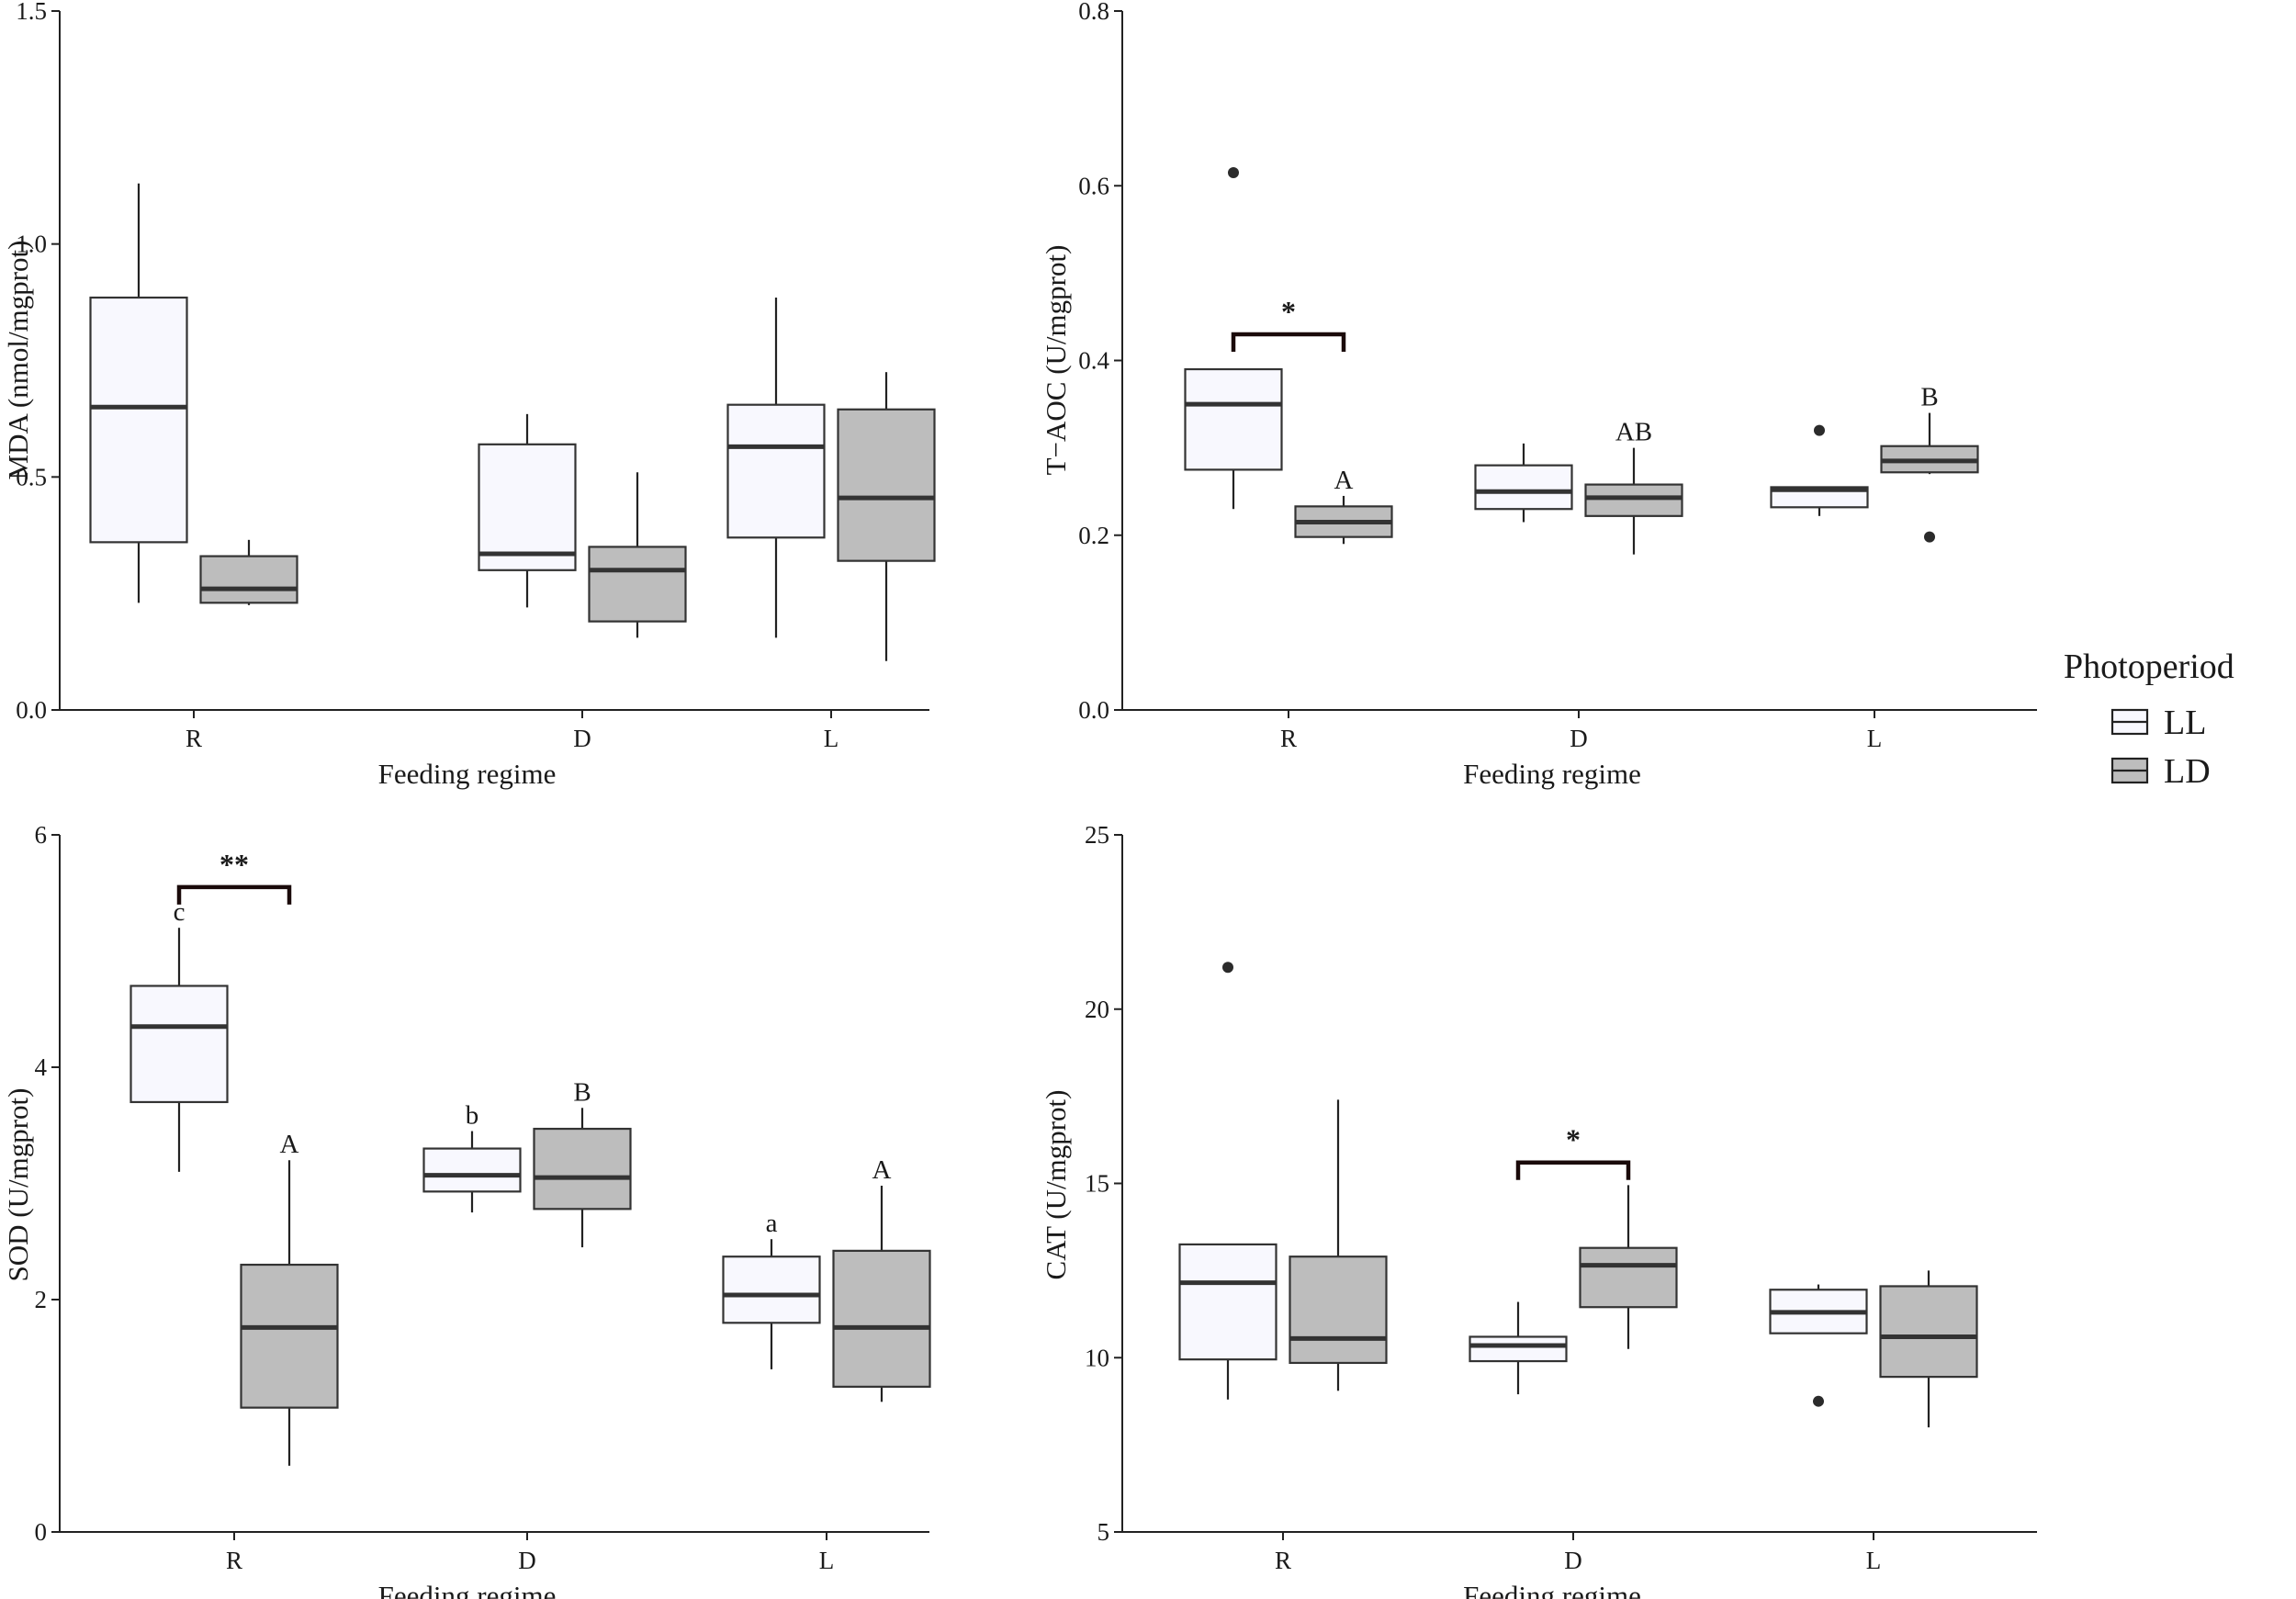 The image size is (2296, 1599). I want to click on significance-letter: b, so click(472, 1116).